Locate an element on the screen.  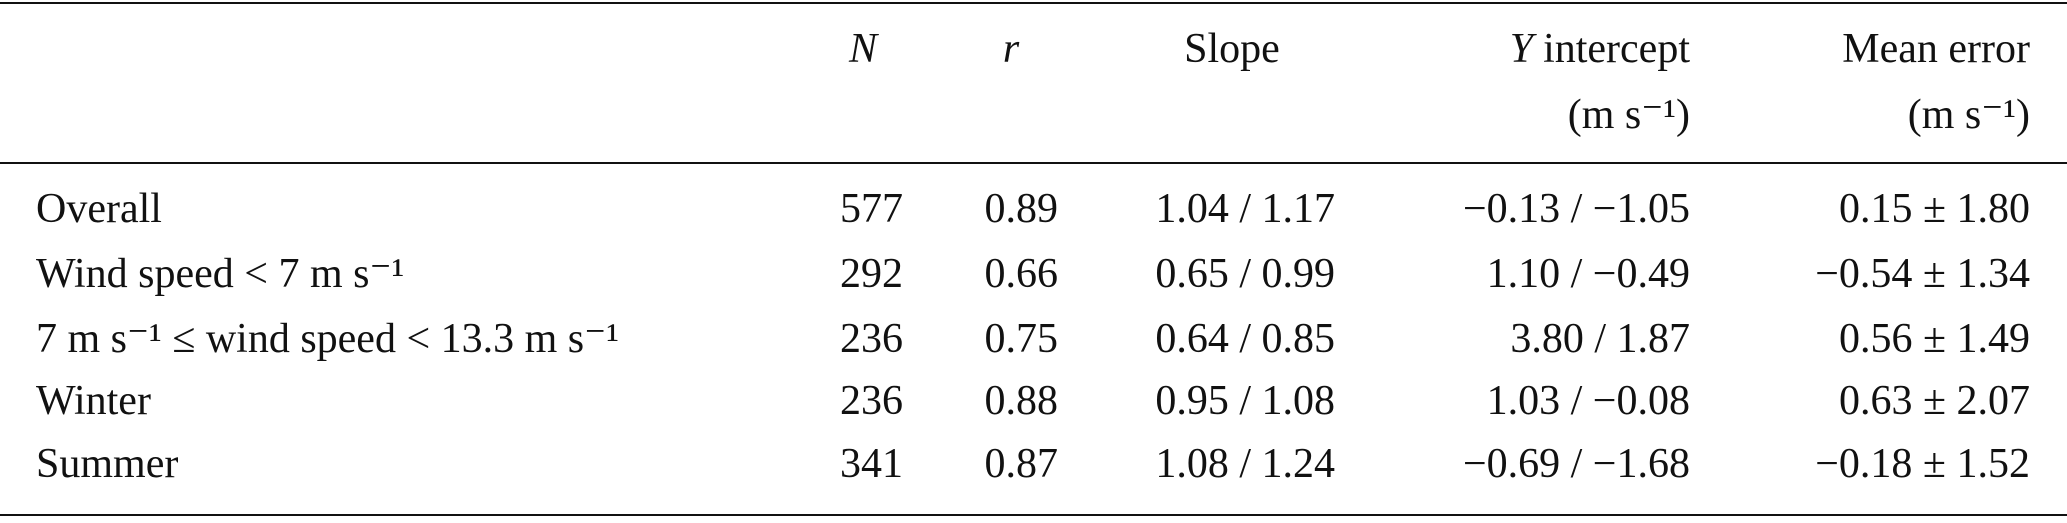
cell-r: 0.87 is located at coordinates (1022, 464).